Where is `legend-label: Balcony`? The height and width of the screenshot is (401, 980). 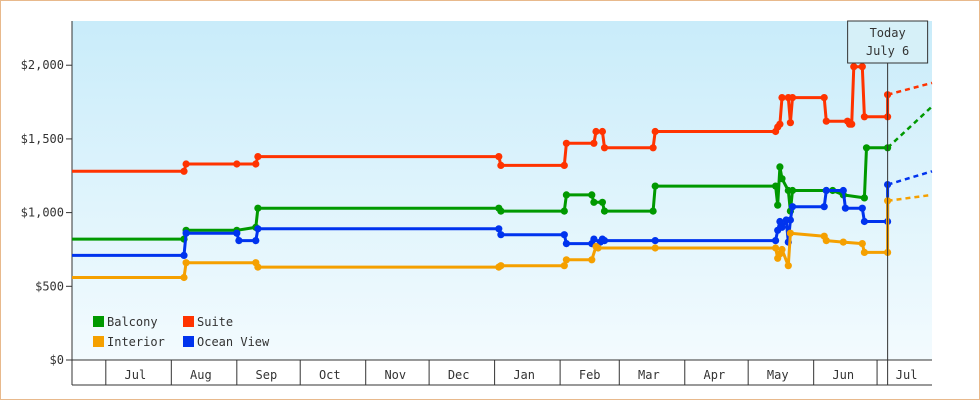 legend-label: Balcony is located at coordinates (132, 322).